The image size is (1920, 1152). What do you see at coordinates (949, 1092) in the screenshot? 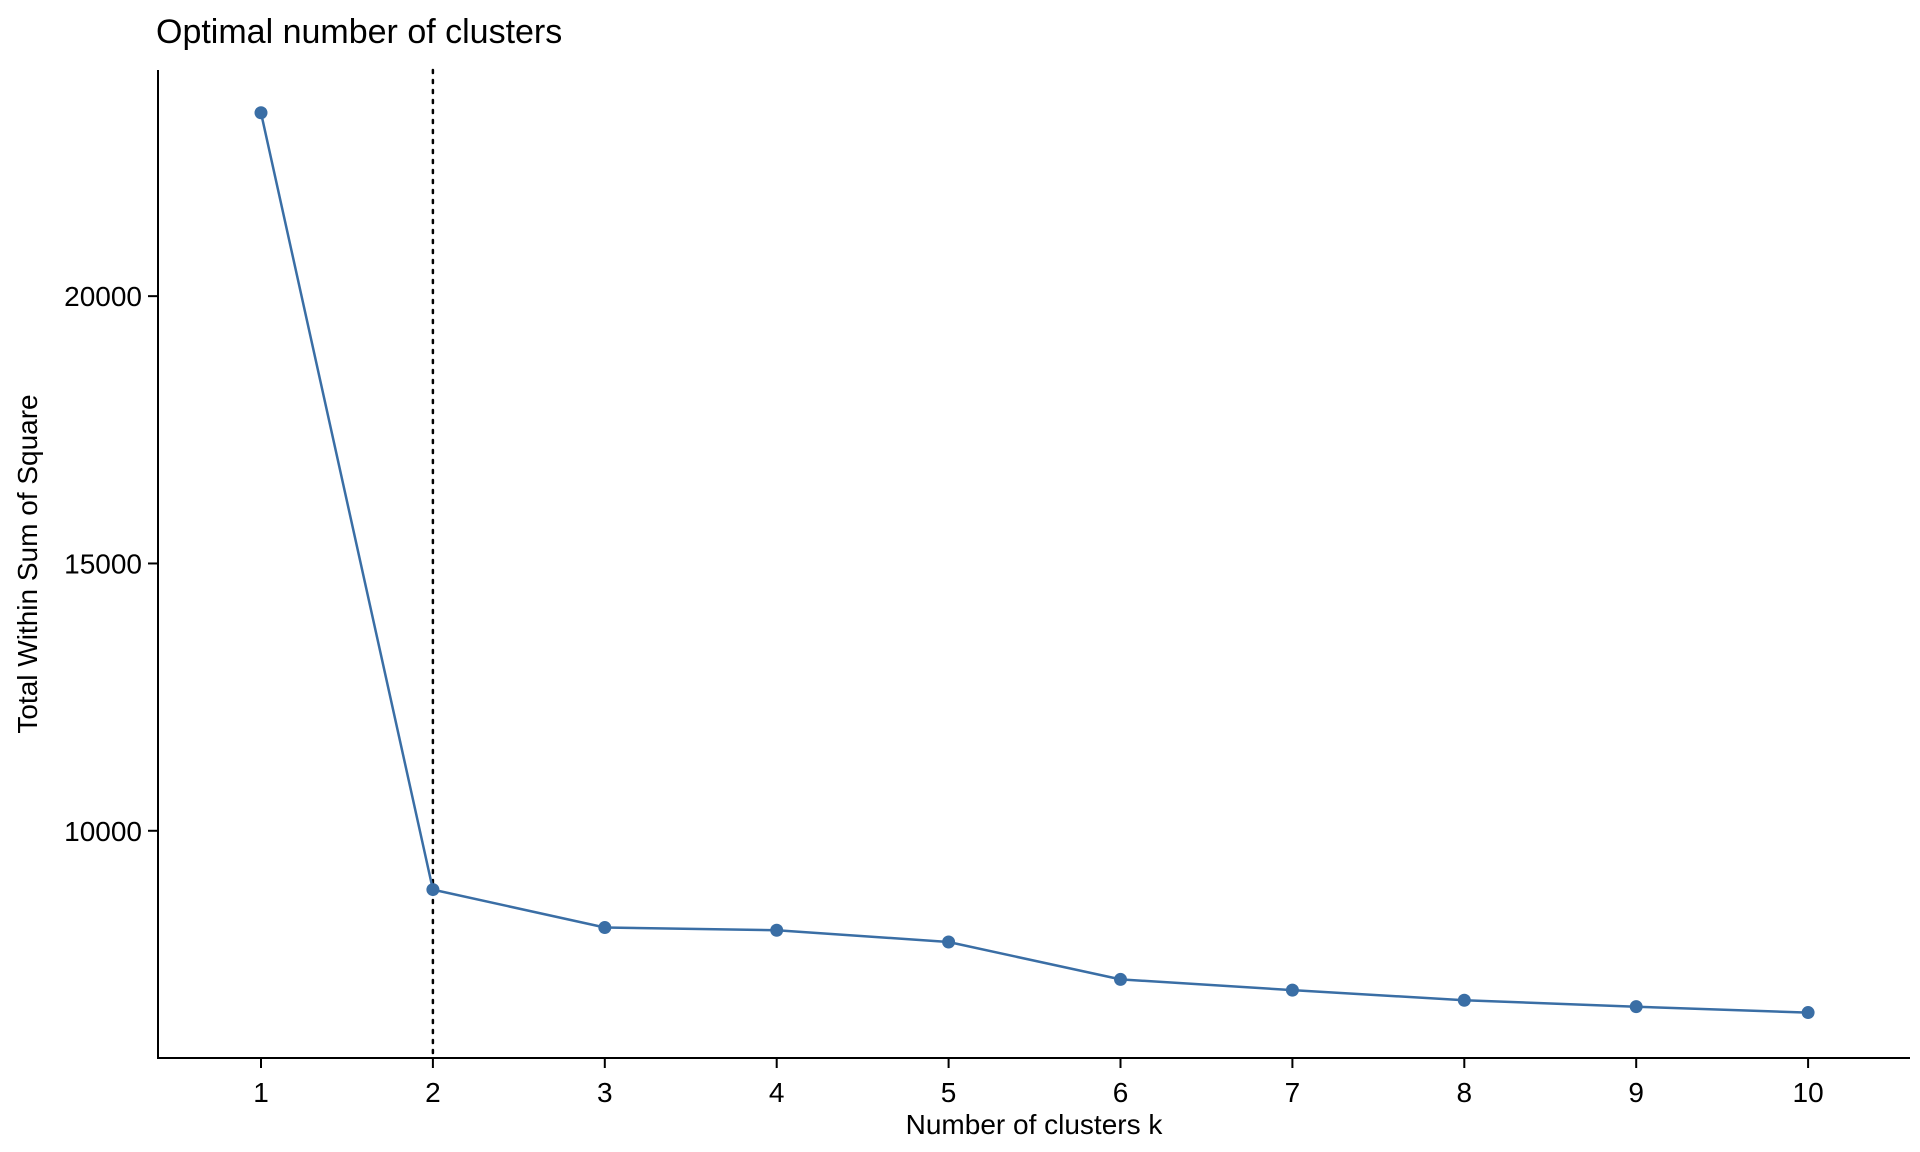
I see `x-tick-label: 5` at bounding box center [949, 1092].